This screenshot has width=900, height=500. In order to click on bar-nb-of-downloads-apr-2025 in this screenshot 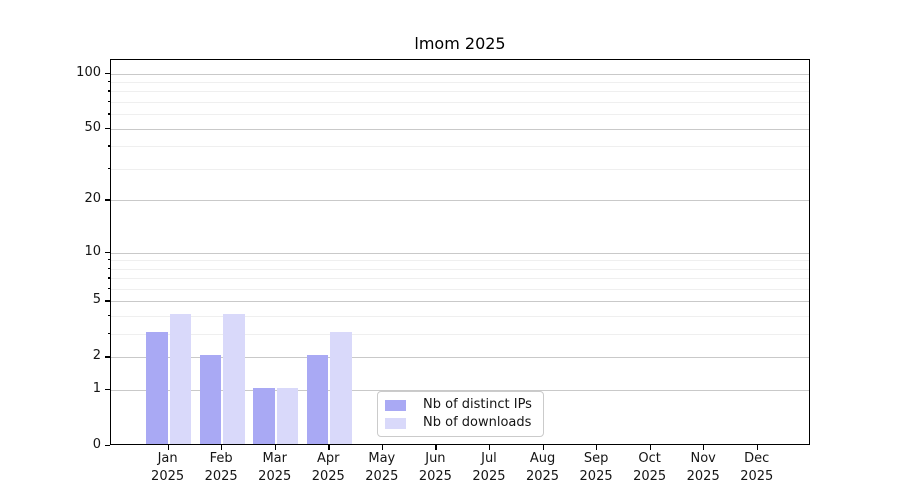, I will do `click(341, 388)`.